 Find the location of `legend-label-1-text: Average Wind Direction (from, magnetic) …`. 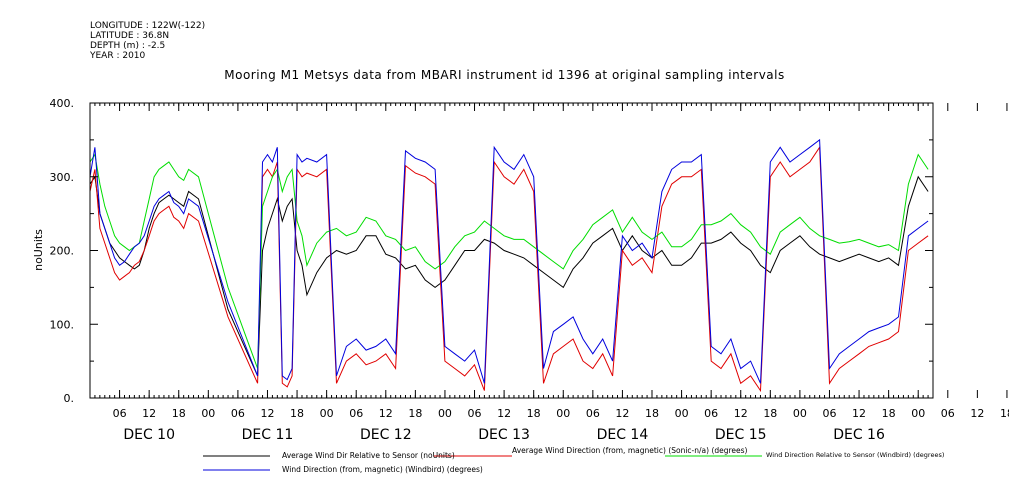

legend-label-1-text: Average Wind Direction (from, magnetic) … is located at coordinates (630, 450).